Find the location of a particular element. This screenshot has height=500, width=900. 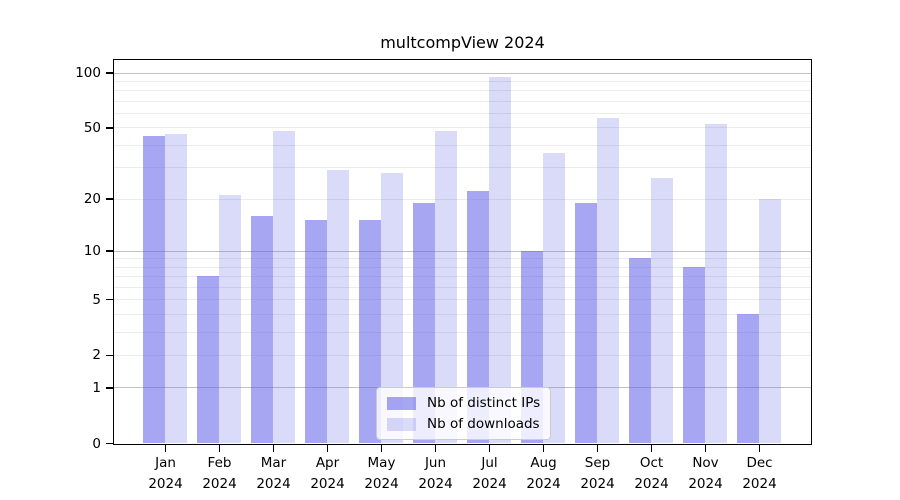

x-tick-month: Aug is located at coordinates (543, 462).